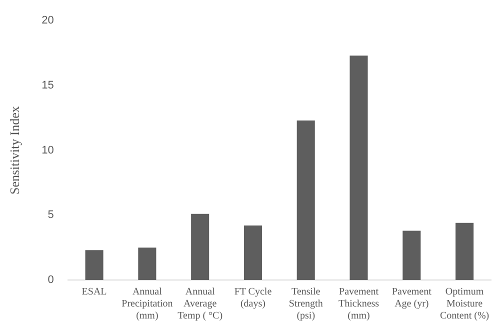 This screenshot has width=501, height=328. Describe the element at coordinates (305, 304) in the screenshot. I see `x-tick-label: Tensile Strength (psi)` at that location.